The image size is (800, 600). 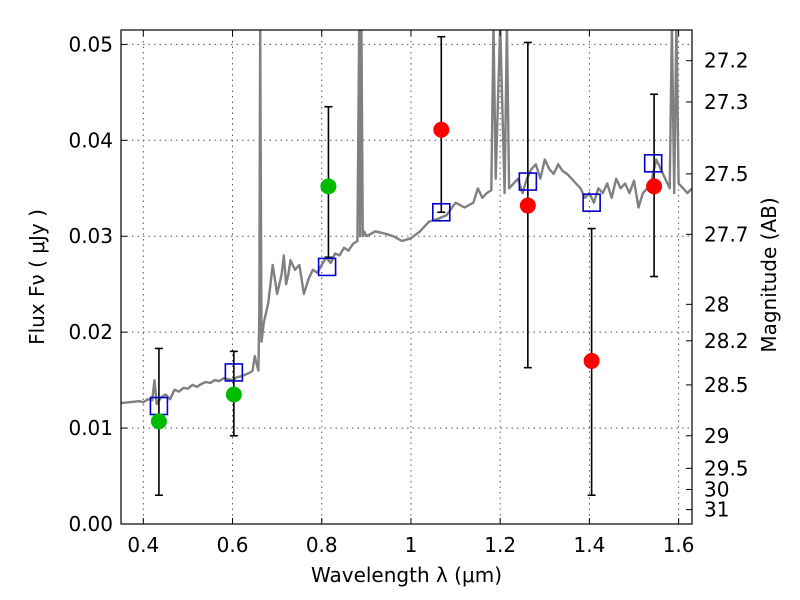 What do you see at coordinates (726, 234) in the screenshot?
I see `y2-tick-label: 27.7` at bounding box center [726, 234].